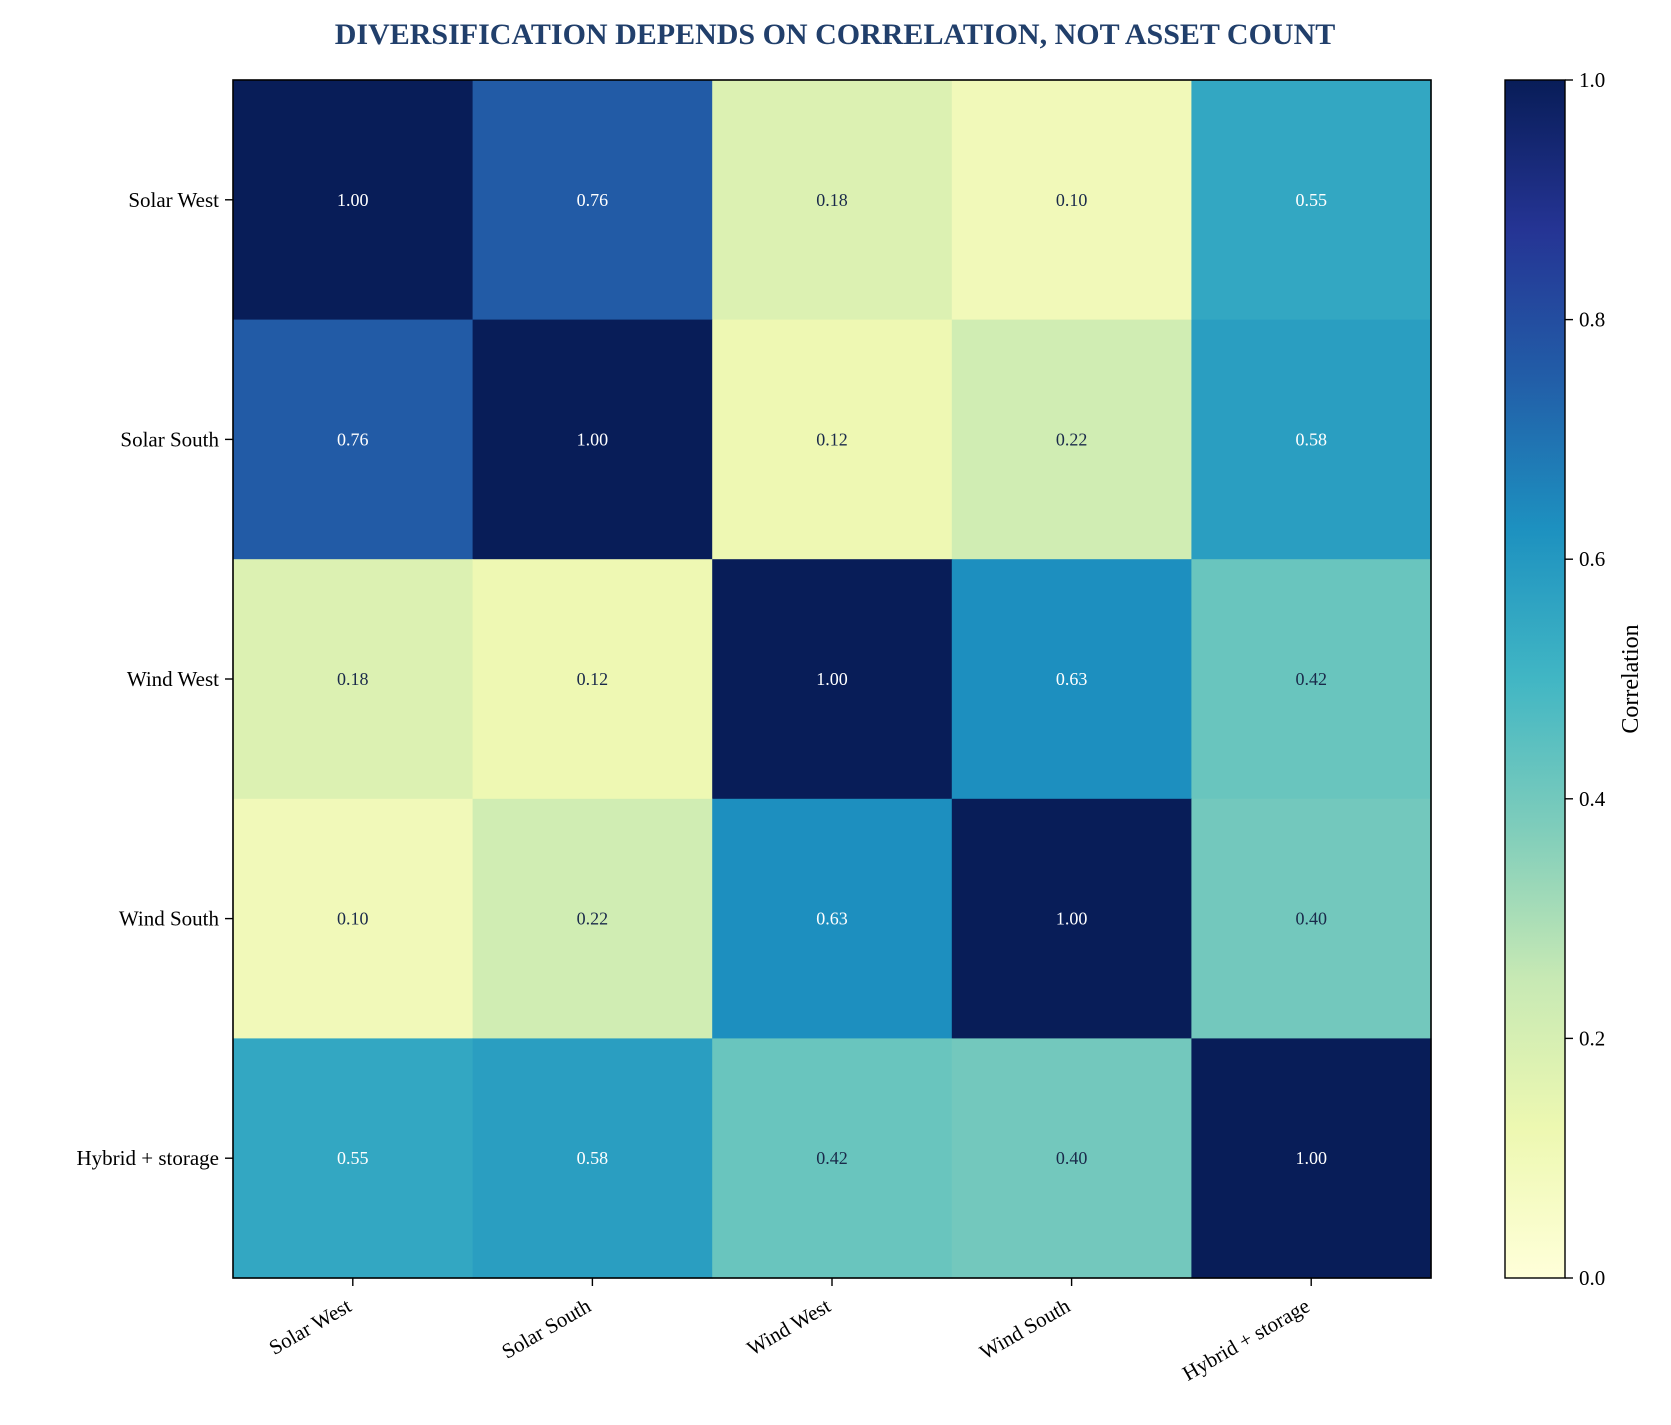 This screenshot has height=1425, width=1671. Describe the element at coordinates (1592, 80) in the screenshot. I see `colorbar-tick-label: 1.0` at that location.